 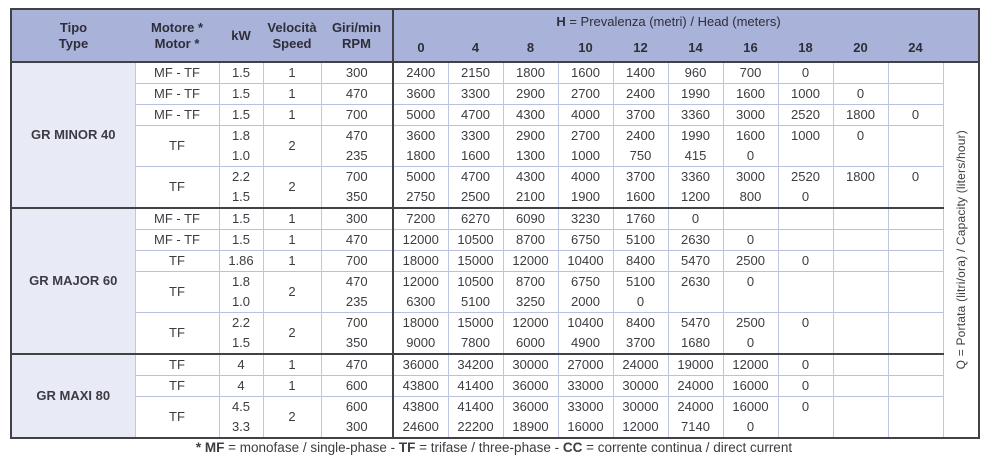 What do you see at coordinates (420, 94) in the screenshot?
I see `capacity-value-cell: 3600` at bounding box center [420, 94].